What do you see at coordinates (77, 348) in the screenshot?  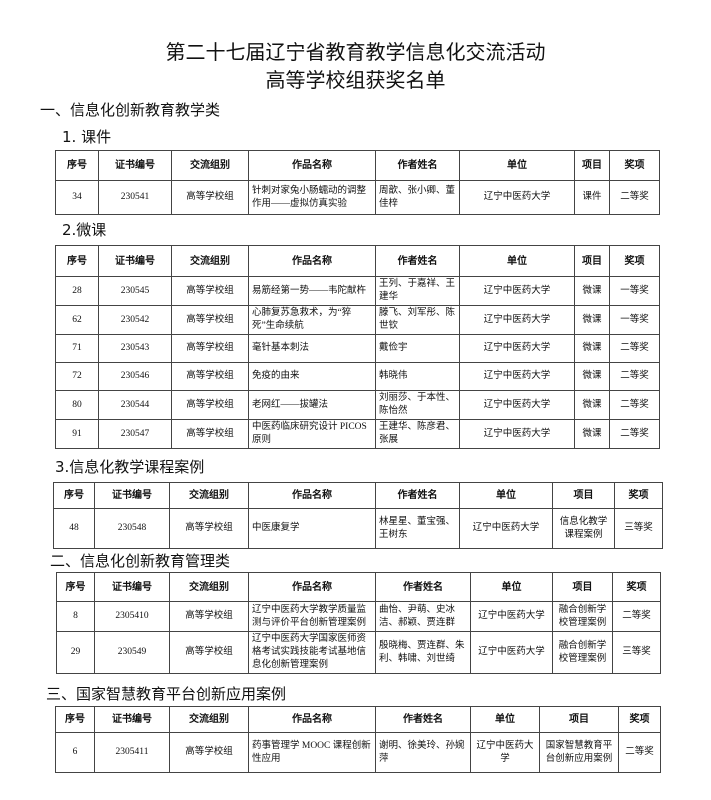 I see `cell-seq: 71` at bounding box center [77, 348].